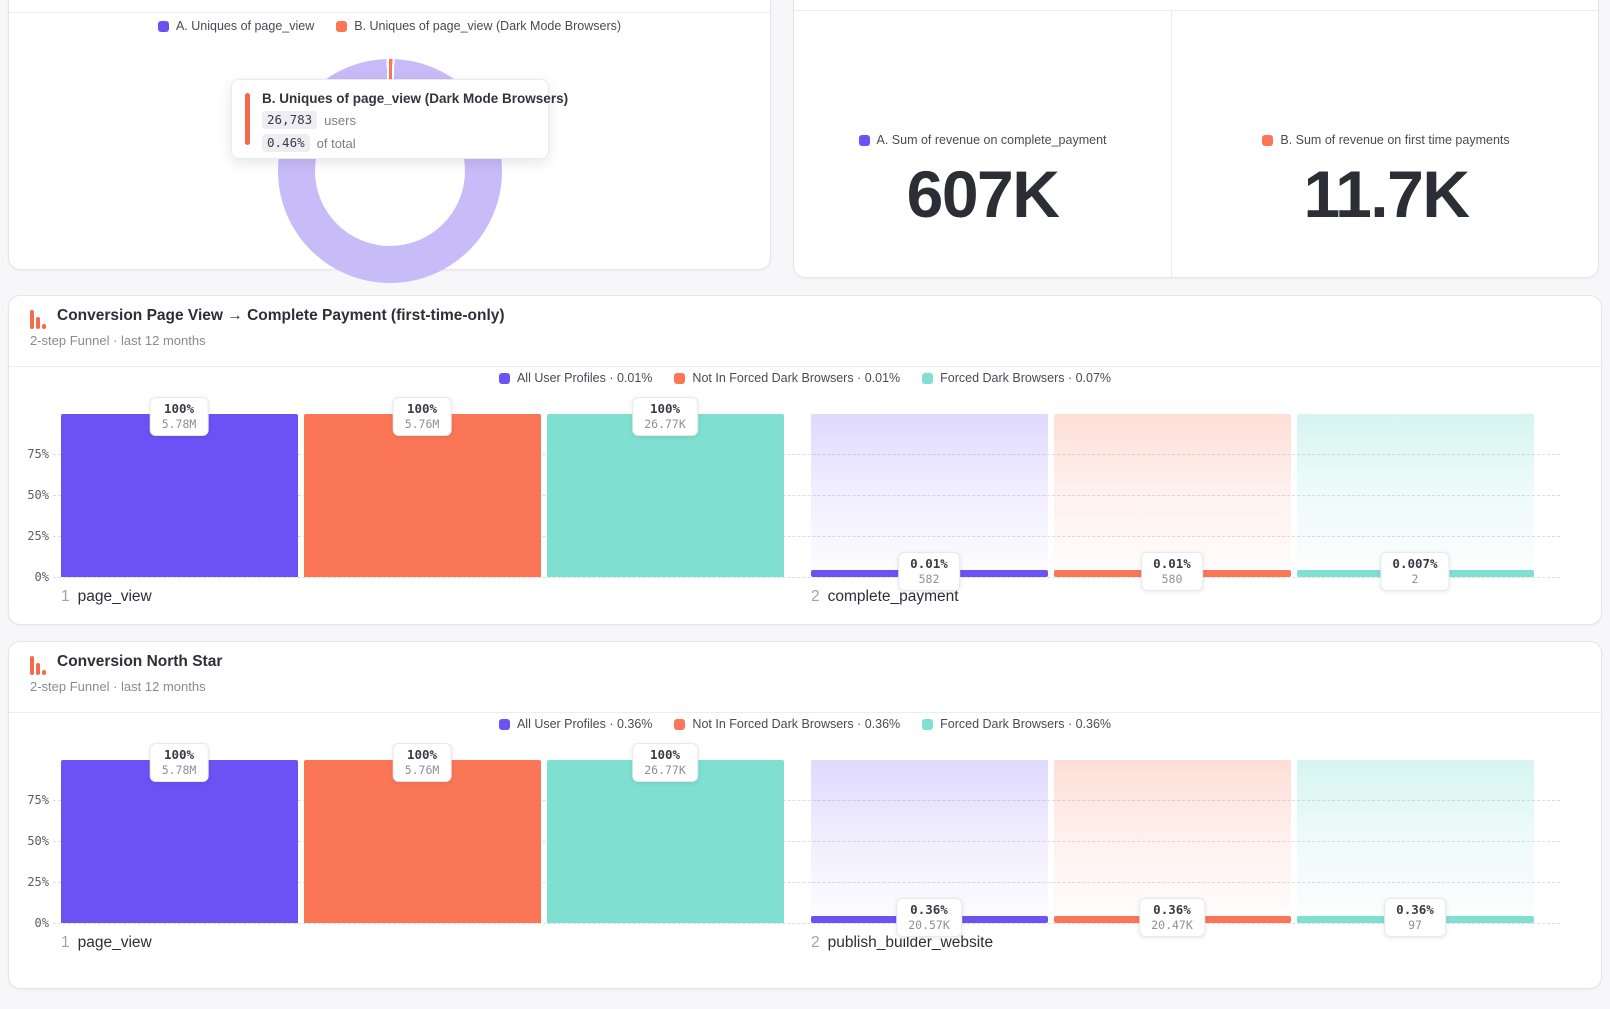  What do you see at coordinates (1415, 917) in the screenshot?
I see `bar-value-label: 0.36% 97` at bounding box center [1415, 917].